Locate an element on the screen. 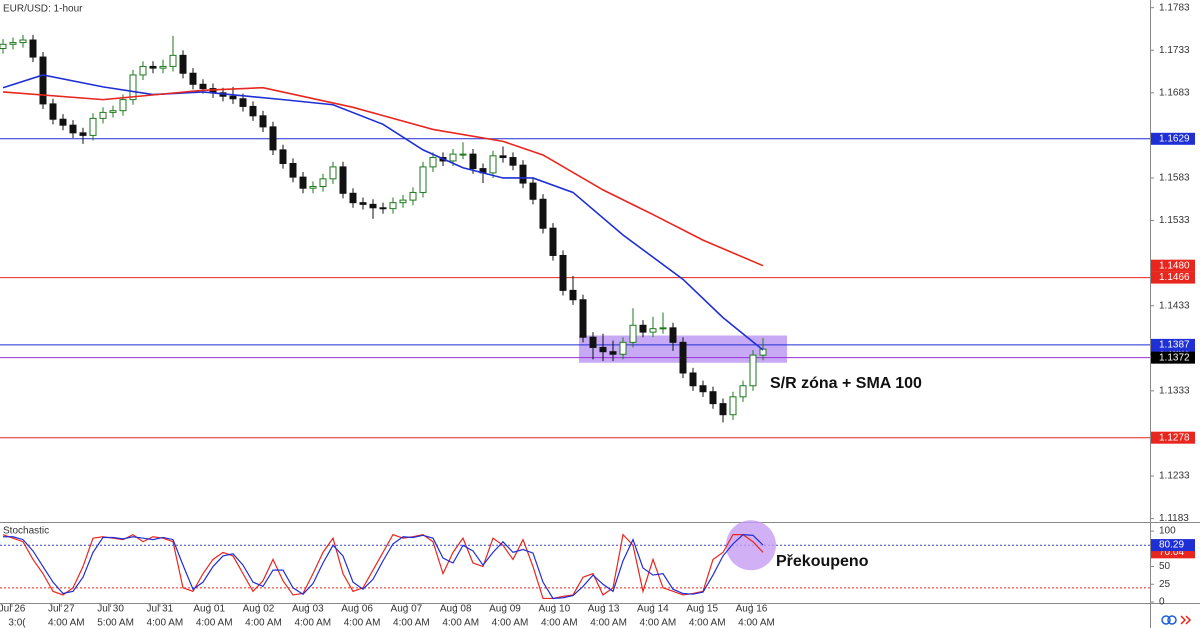 Image resolution: width=1200 pixels, height=628 pixels. price-label: 1.1480 is located at coordinates (1174, 265).